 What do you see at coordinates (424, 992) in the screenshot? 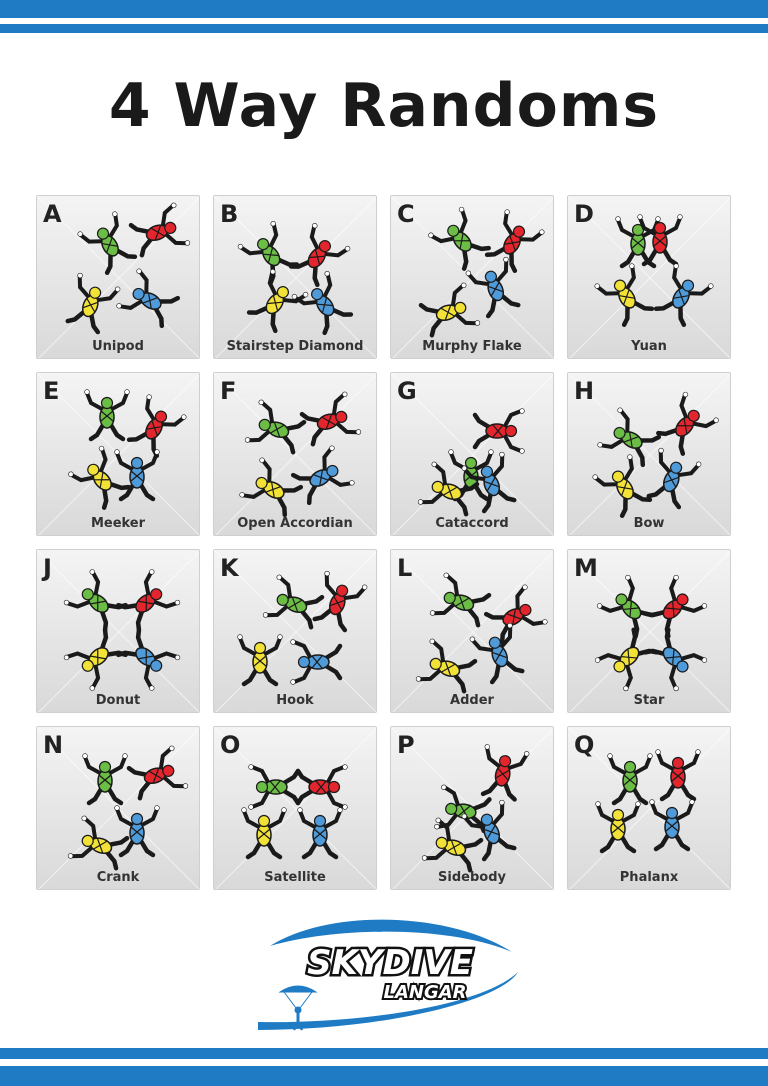
I see `logo-text-langar: LANGAR` at bounding box center [424, 992].